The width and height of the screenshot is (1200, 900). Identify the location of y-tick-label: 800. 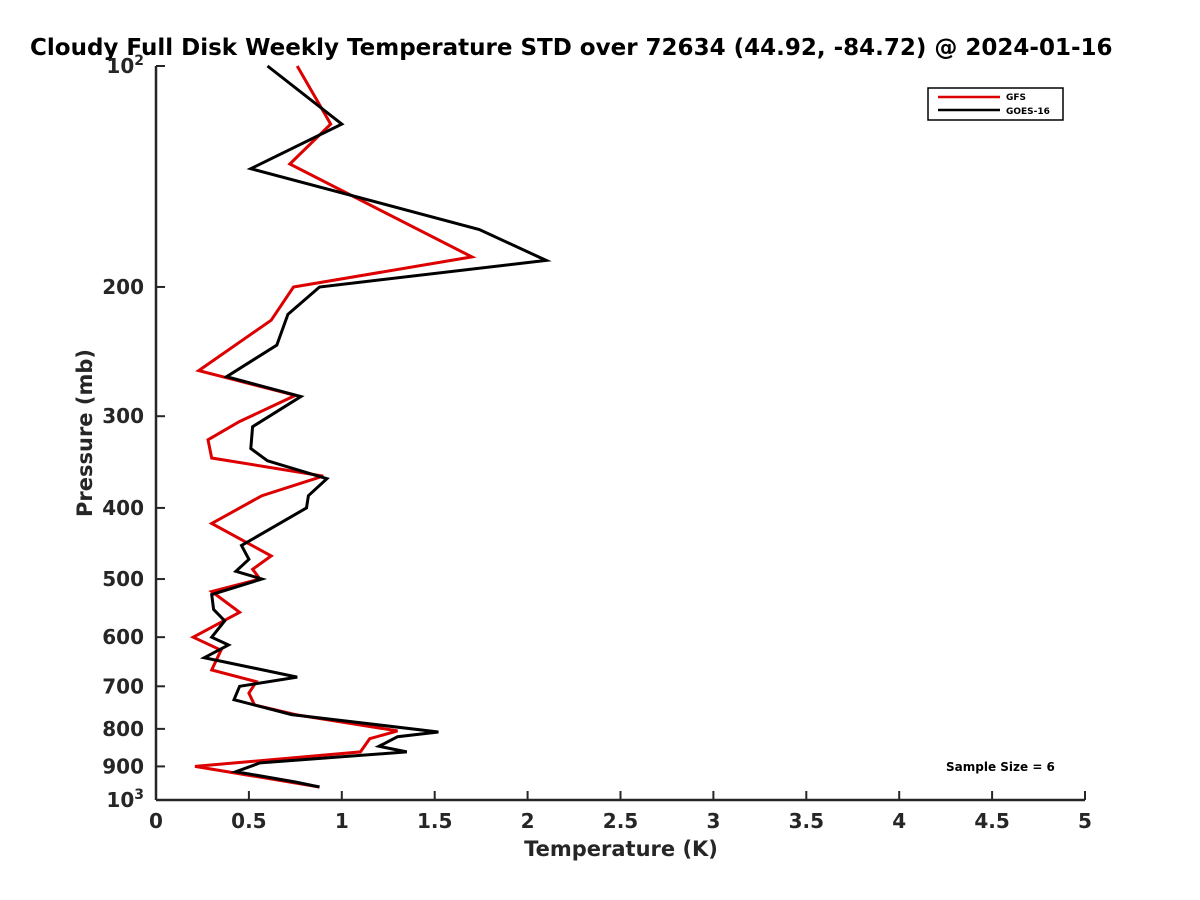
(123, 729).